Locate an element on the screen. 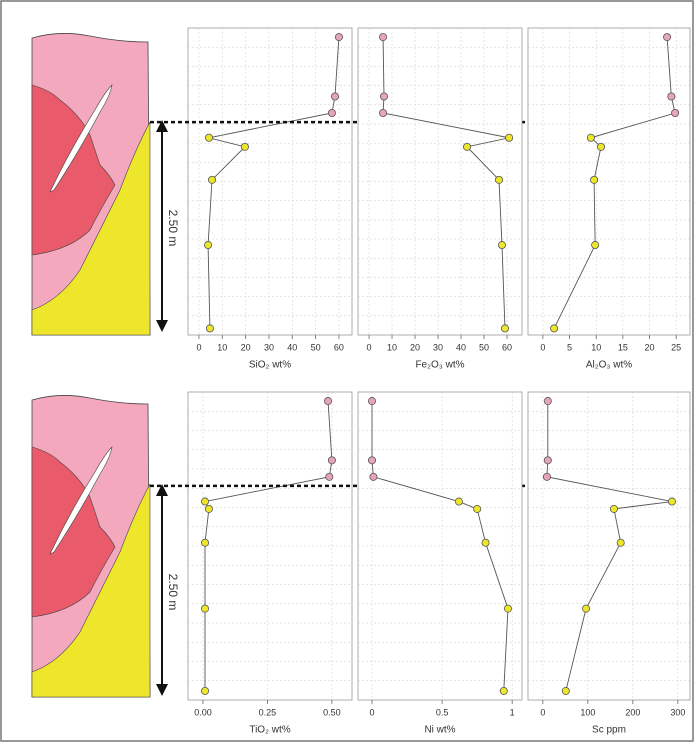 The height and width of the screenshot is (747, 694). x-tick-label: 5 is located at coordinates (569, 347).